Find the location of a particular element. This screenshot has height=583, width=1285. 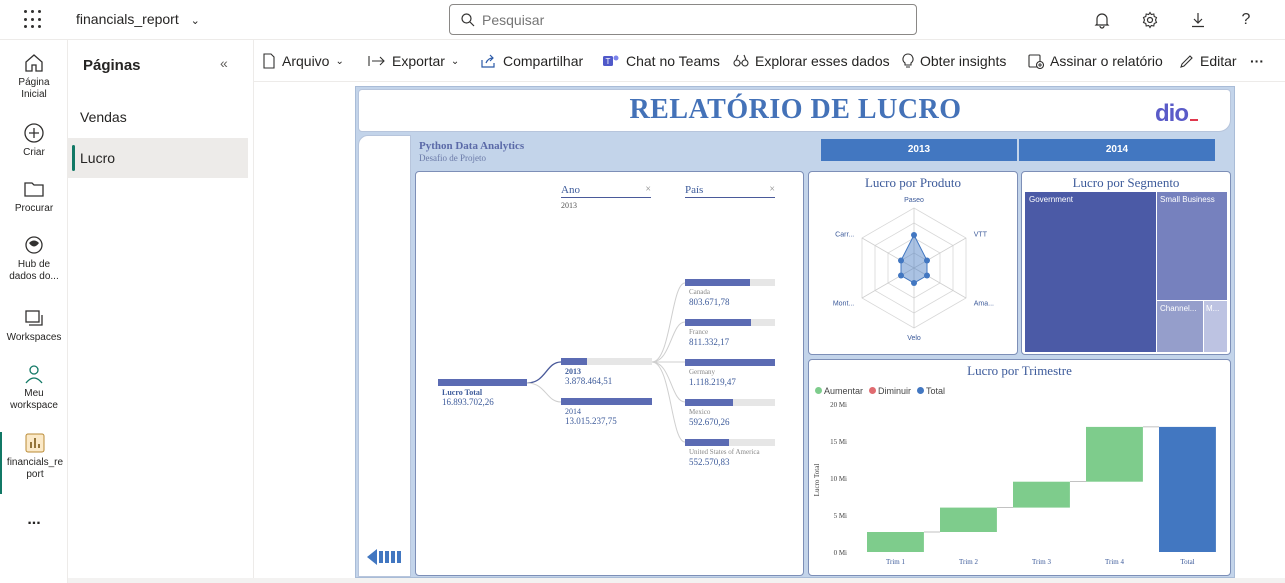

decomp-col-ano: Ano × is located at coordinates (606, 191).